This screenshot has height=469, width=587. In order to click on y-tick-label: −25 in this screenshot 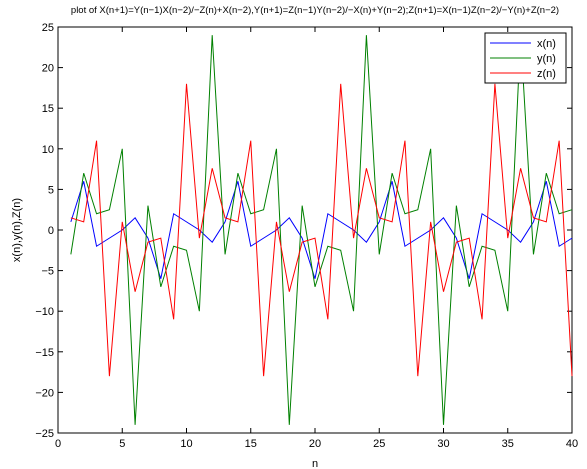, I will do `click(44, 434)`.